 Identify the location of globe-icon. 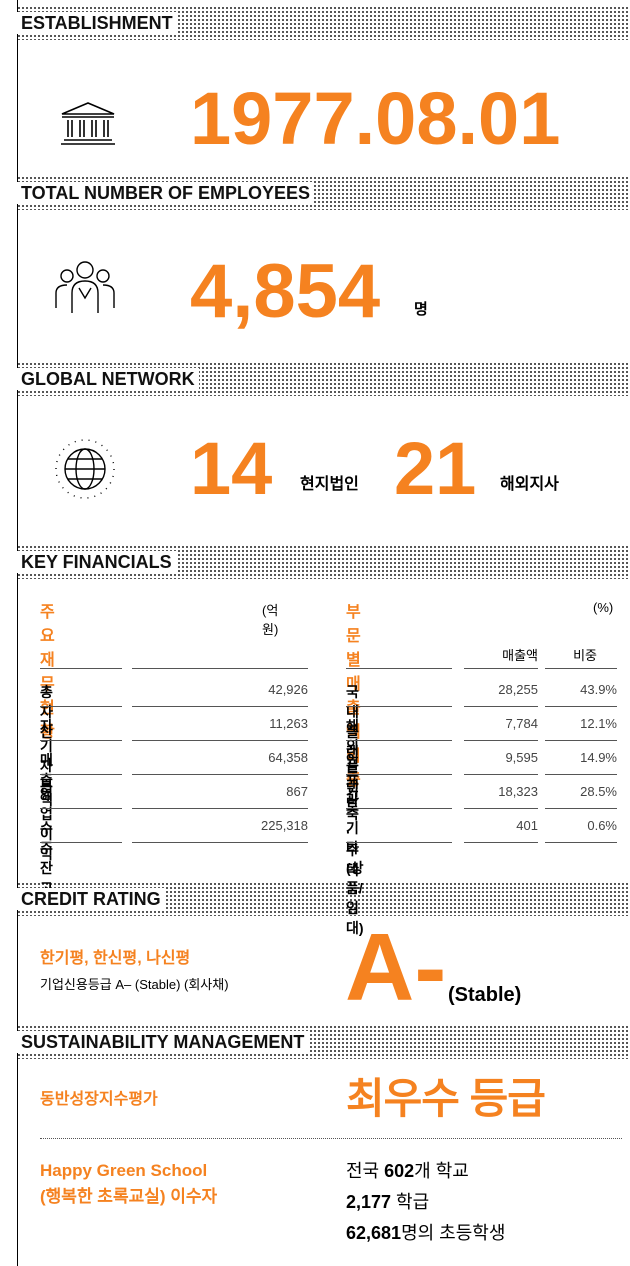
(85, 469).